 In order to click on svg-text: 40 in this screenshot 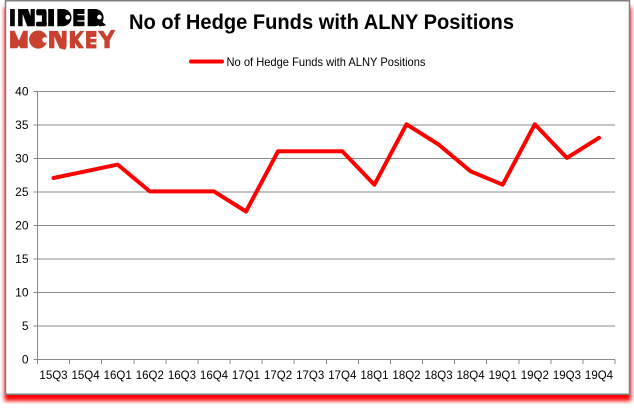, I will do `click(22, 91)`.